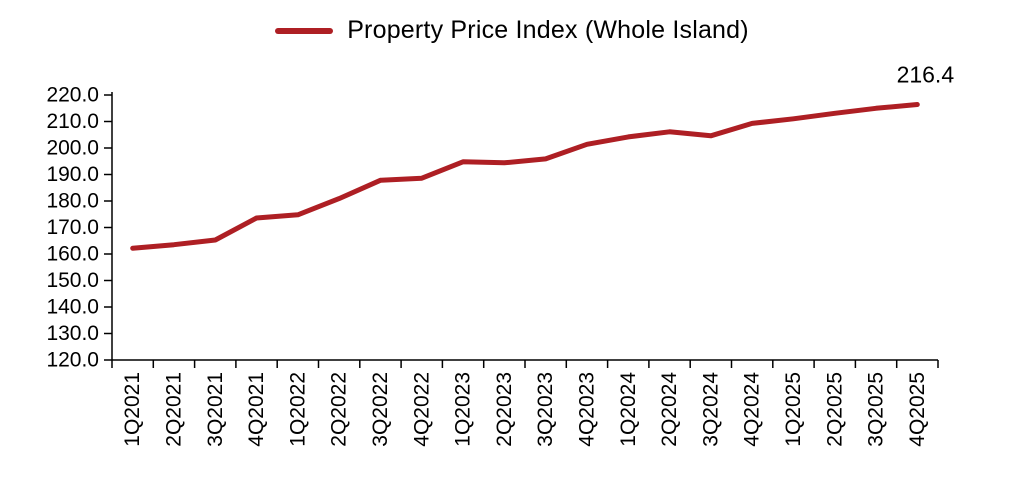 Image resolution: width=1024 pixels, height=496 pixels. Describe the element at coordinates (72, 227) in the screenshot. I see `y-axis-label: 170.0` at that location.